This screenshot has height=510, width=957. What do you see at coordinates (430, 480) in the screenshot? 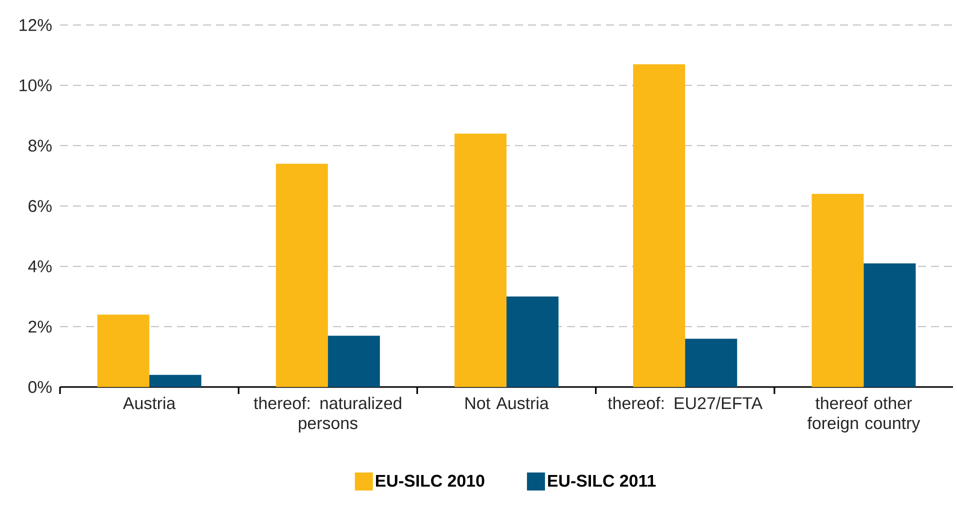
I see `legend-label: EU-SILC 2010` at bounding box center [430, 480].